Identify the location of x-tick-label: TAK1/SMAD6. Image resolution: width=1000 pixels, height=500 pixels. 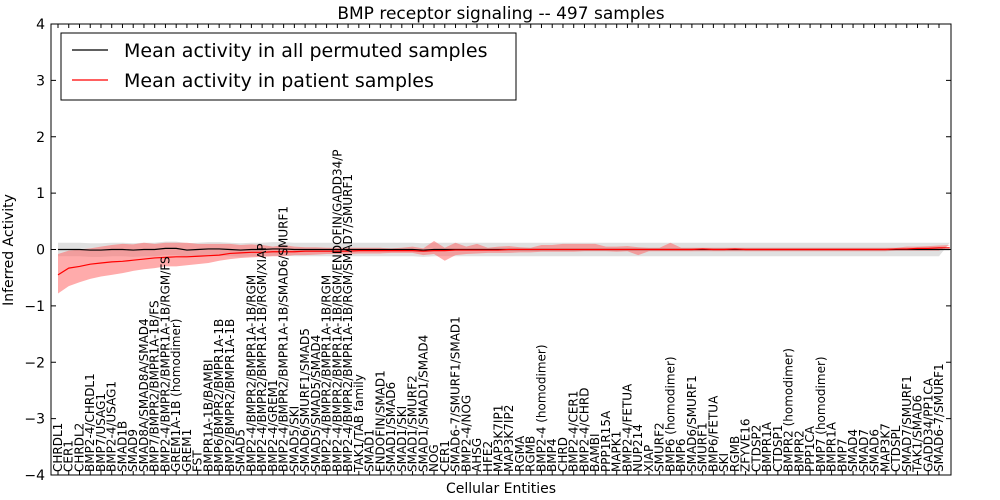
(918, 434).